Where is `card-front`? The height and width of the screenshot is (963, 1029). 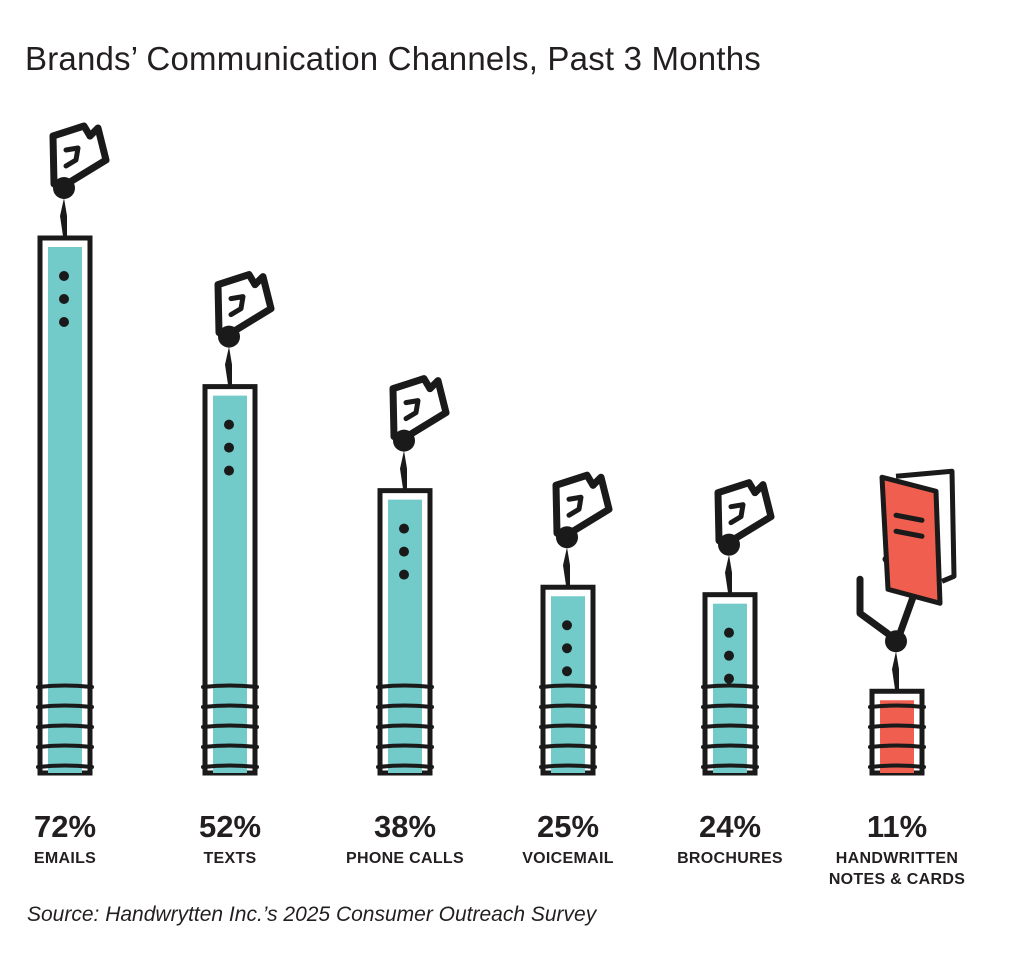 card-front is located at coordinates (911, 540).